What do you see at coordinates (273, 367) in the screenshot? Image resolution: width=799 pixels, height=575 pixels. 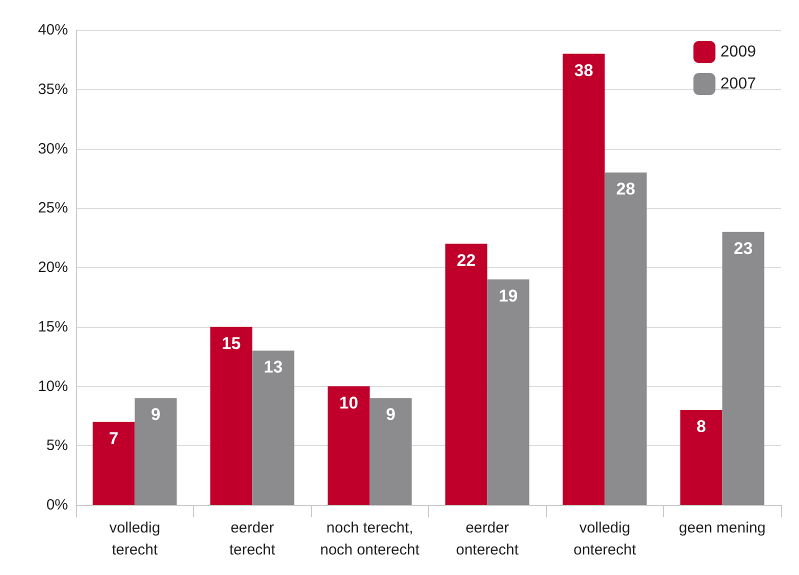 I see `data-label: 13` at bounding box center [273, 367].